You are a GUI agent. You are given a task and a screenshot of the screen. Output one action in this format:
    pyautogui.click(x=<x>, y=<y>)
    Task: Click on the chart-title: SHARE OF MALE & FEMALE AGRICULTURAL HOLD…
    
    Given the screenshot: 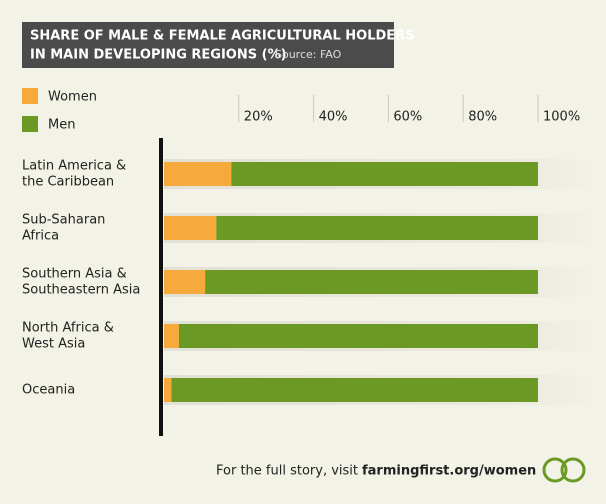 What is the action you would take?
    pyautogui.click(x=222, y=36)
    